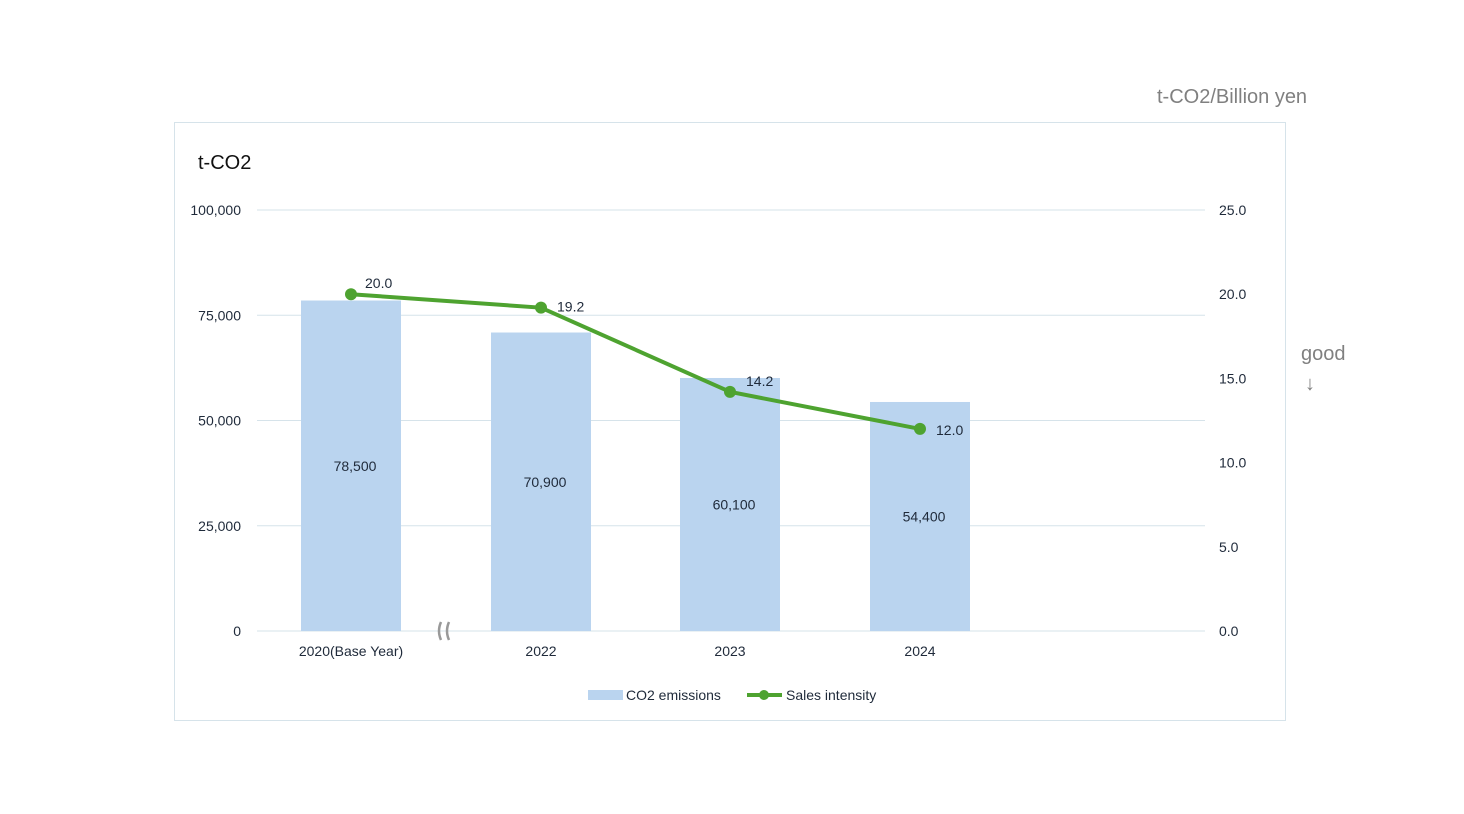 The height and width of the screenshot is (814, 1464). I want to click on bar-data-label: 78,500, so click(355, 466).